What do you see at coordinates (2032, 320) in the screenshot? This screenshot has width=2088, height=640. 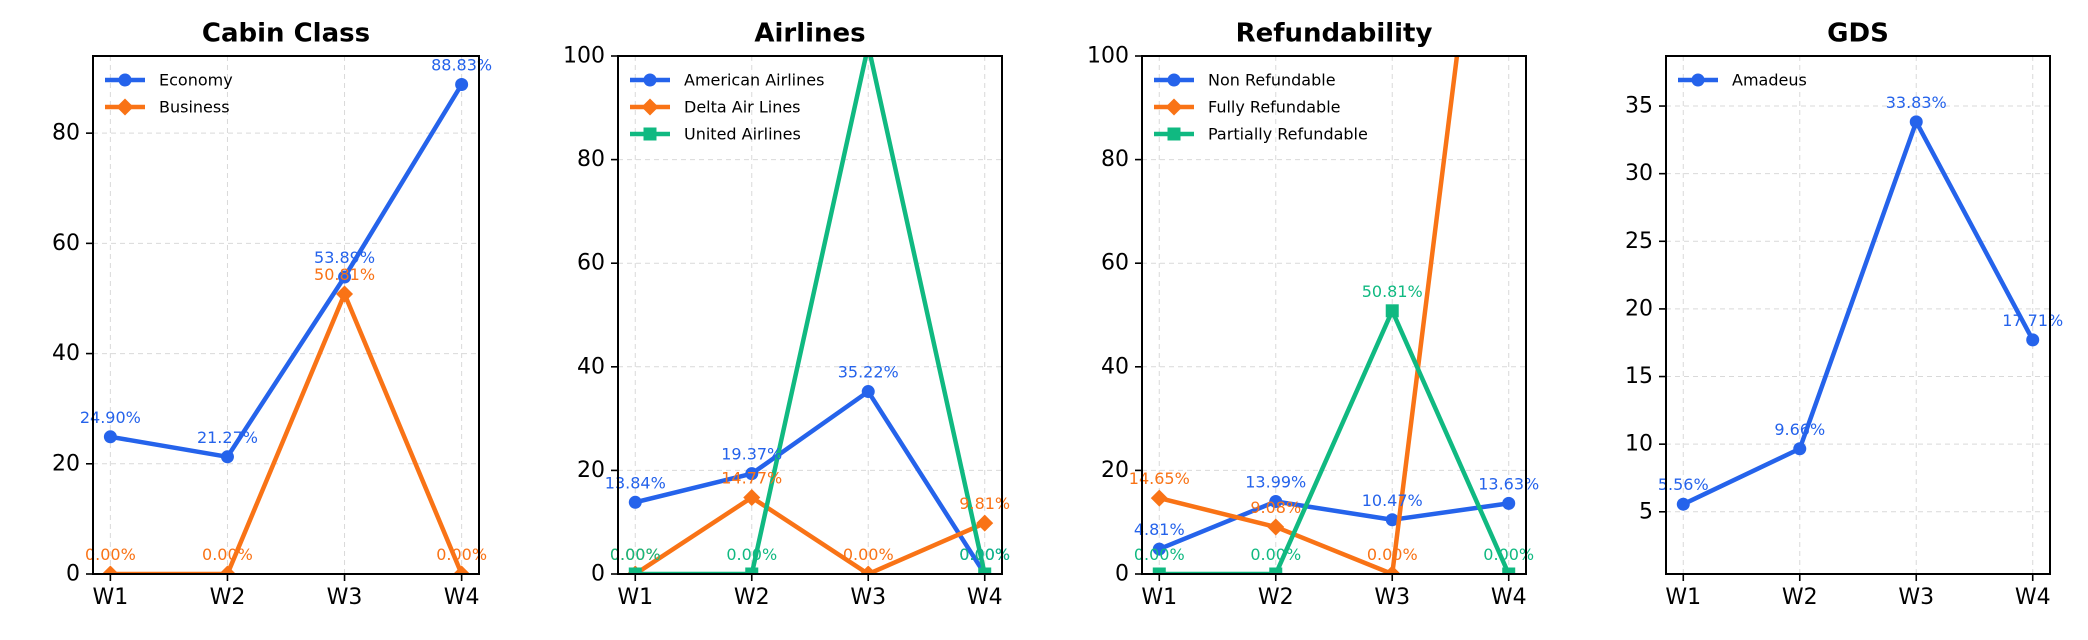 I see `chart-gds-series-amadeus-data-label: 17.71%` at bounding box center [2032, 320].